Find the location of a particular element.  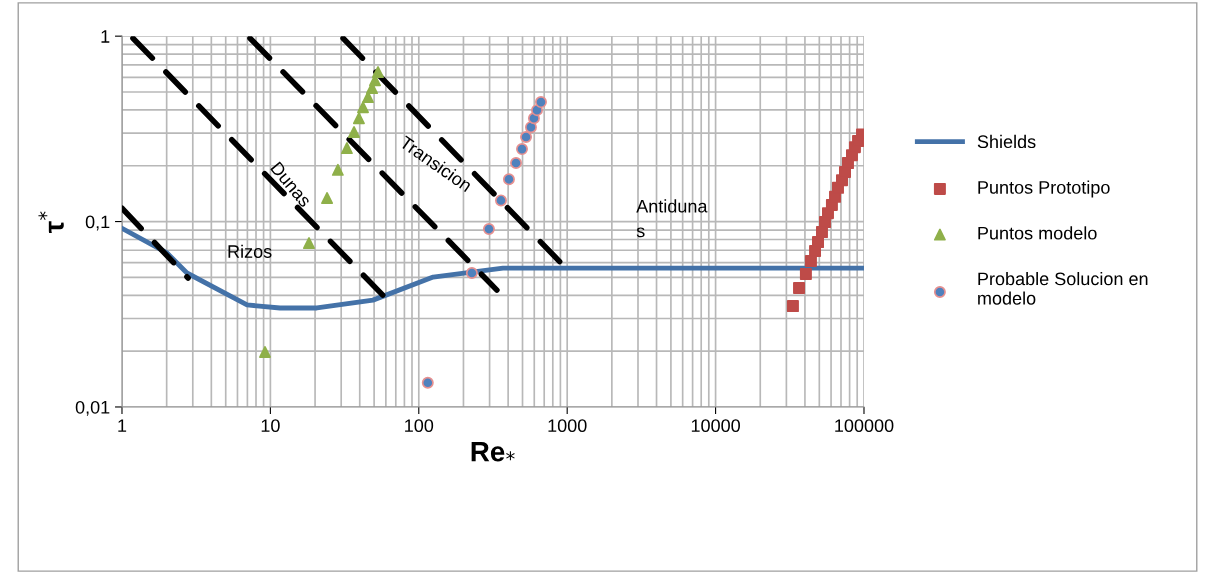

legend-label: Shields is located at coordinates (1006, 141).